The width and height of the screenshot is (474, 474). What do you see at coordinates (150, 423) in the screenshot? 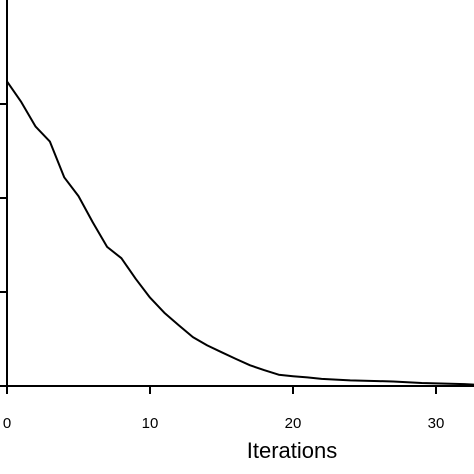
I see `x-tick-label: 10` at bounding box center [150, 423].